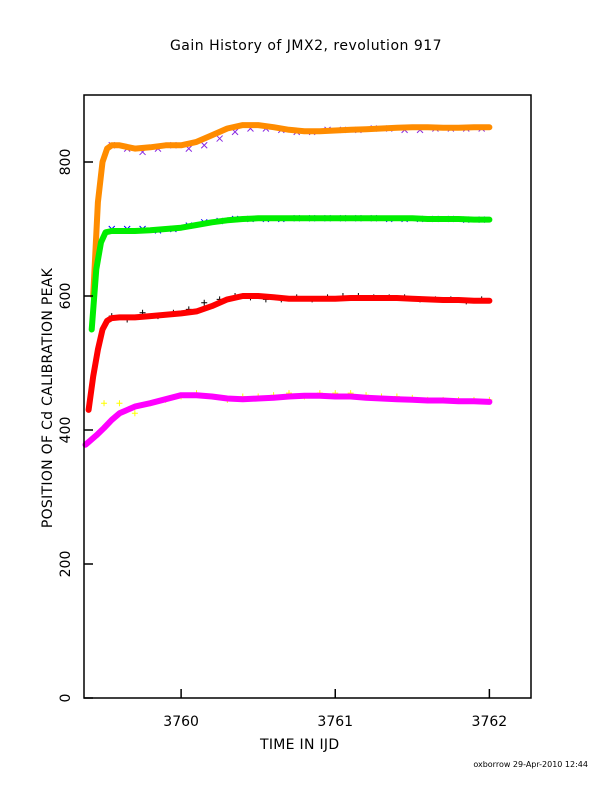 The width and height of the screenshot is (612, 792). What do you see at coordinates (66, 698) in the screenshot?
I see `y-tick-label: 0` at bounding box center [66, 698].